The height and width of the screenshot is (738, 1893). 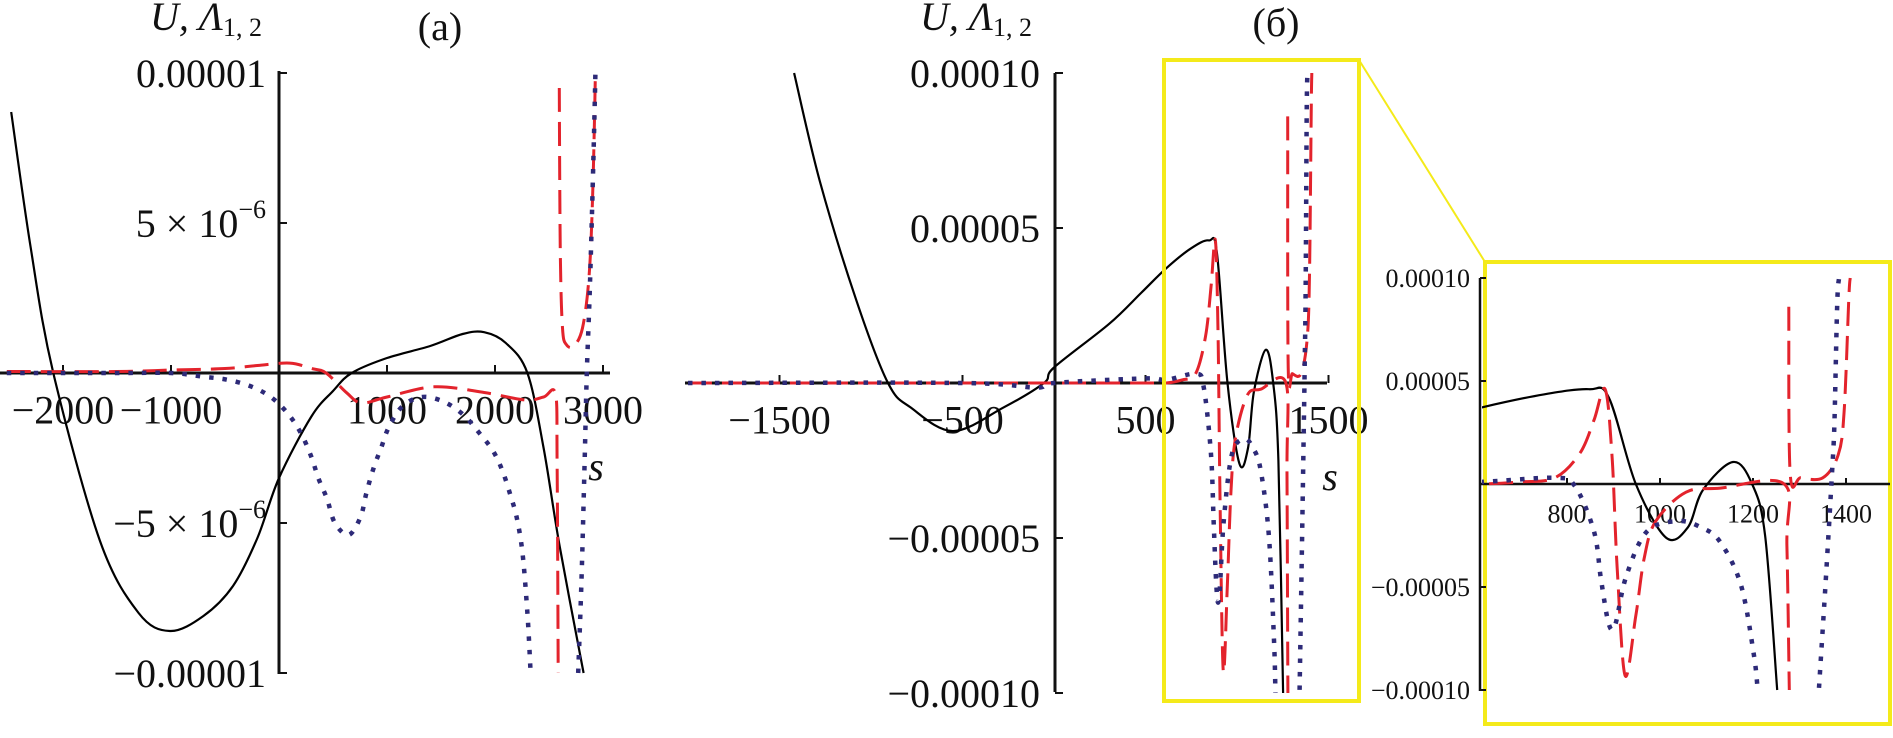 I want to click on y-tick-label-base: 5 × 10, so click(x=187, y=223).